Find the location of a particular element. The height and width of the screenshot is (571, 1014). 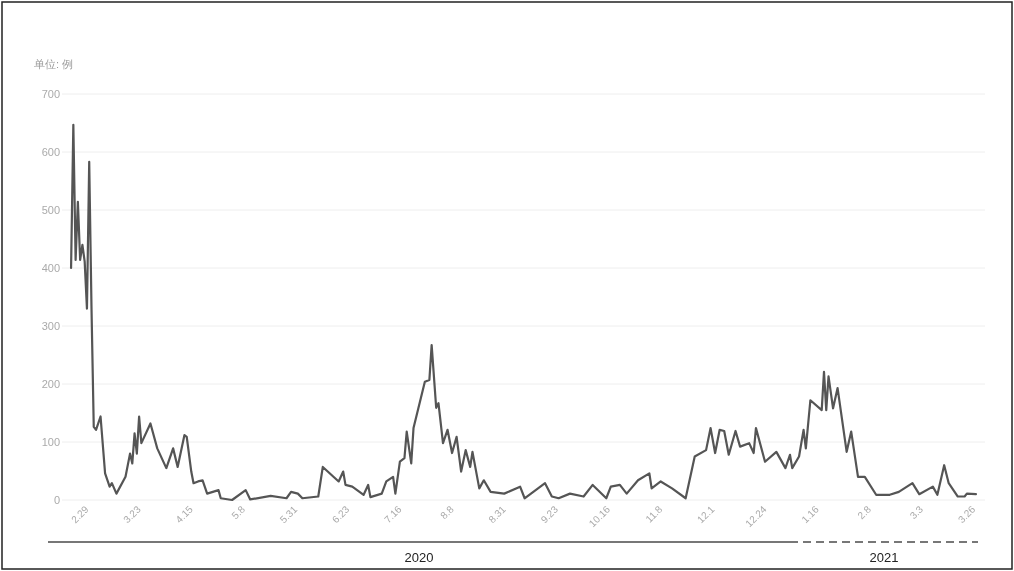

text: 2020 is located at coordinates (419, 557).